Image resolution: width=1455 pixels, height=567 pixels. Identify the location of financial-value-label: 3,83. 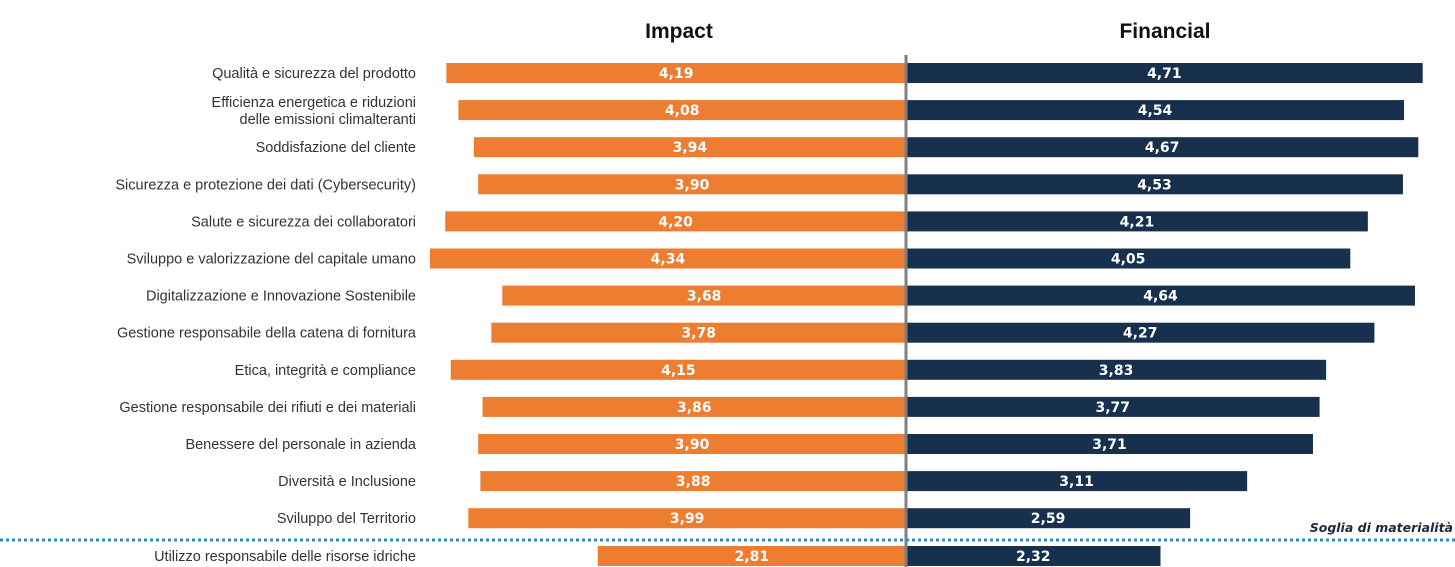
(1116, 371).